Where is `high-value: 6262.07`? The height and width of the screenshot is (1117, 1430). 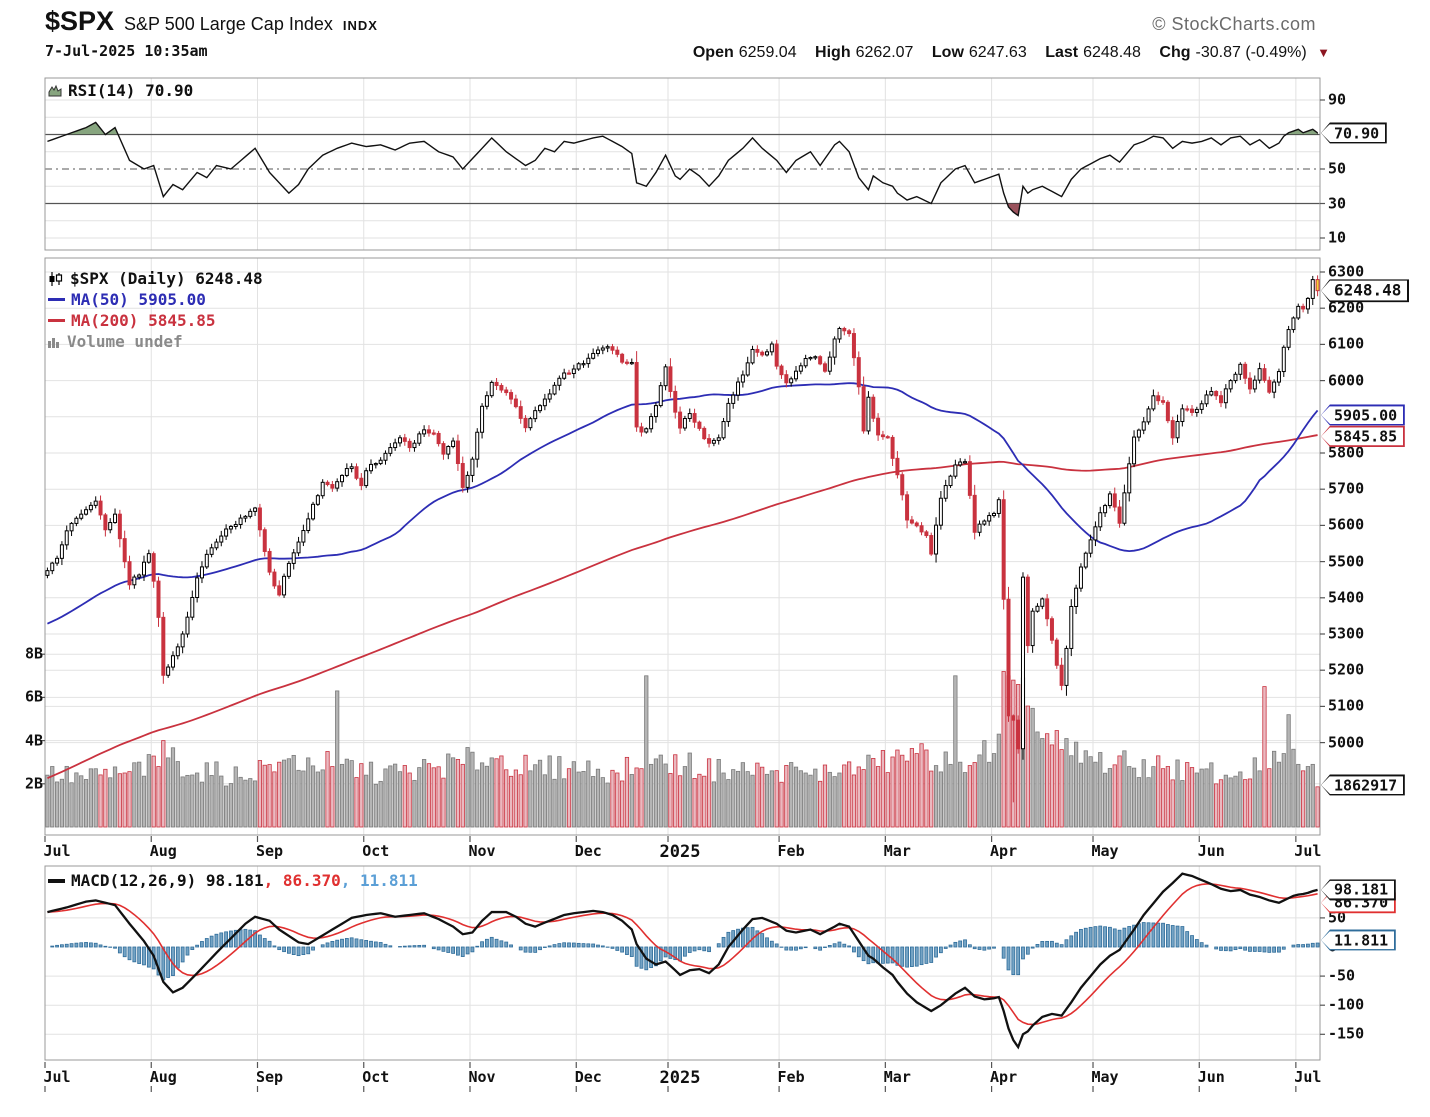 high-value: 6262.07 is located at coordinates (884, 52).